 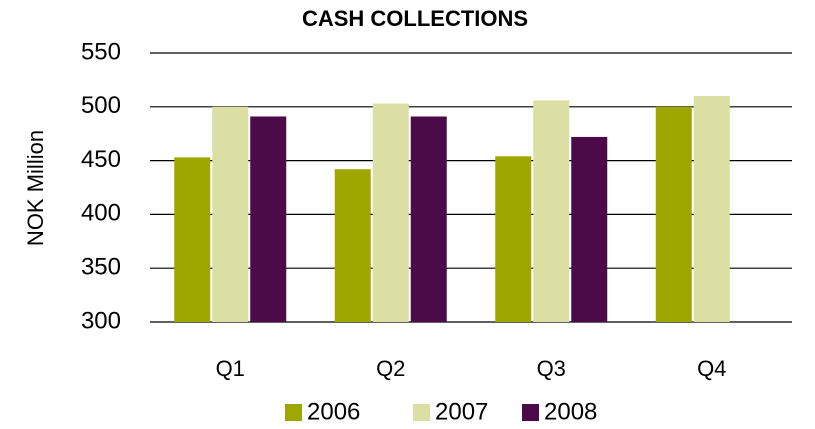 I want to click on legend-label: 2006, so click(x=333, y=411).